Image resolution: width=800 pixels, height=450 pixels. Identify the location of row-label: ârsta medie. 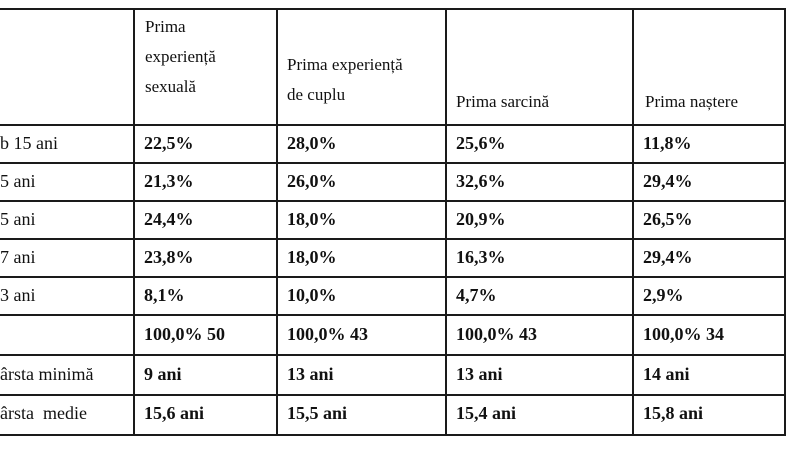
(43, 413).